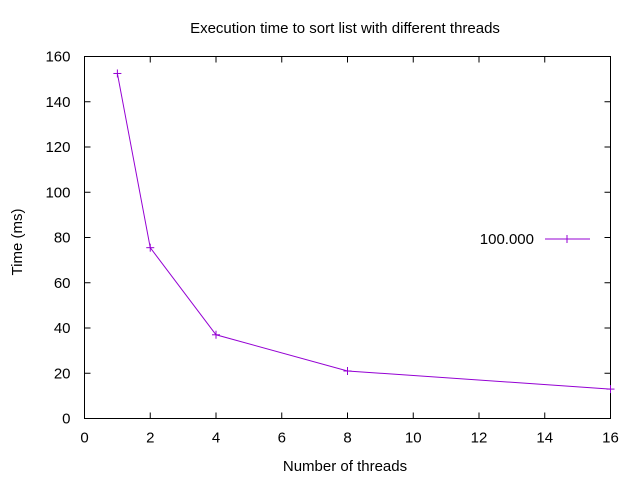 The height and width of the screenshot is (480, 640). What do you see at coordinates (62, 283) in the screenshot?
I see `y-tick-label: 60` at bounding box center [62, 283].